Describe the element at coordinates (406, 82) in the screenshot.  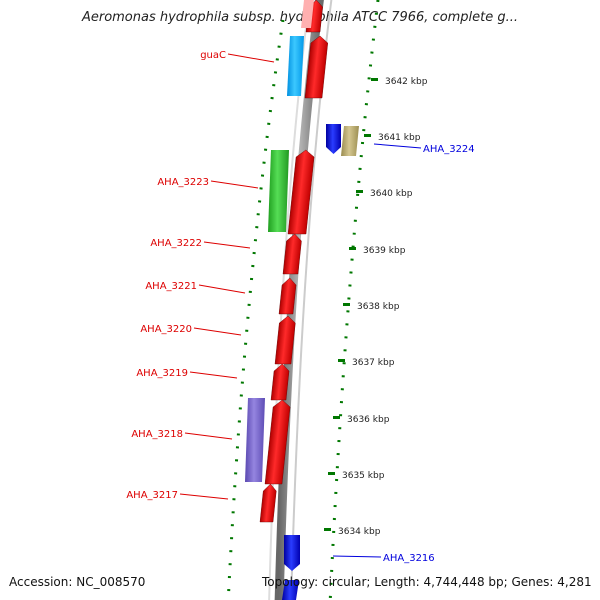
I see `tick-label: 3642 kbp` at that location.